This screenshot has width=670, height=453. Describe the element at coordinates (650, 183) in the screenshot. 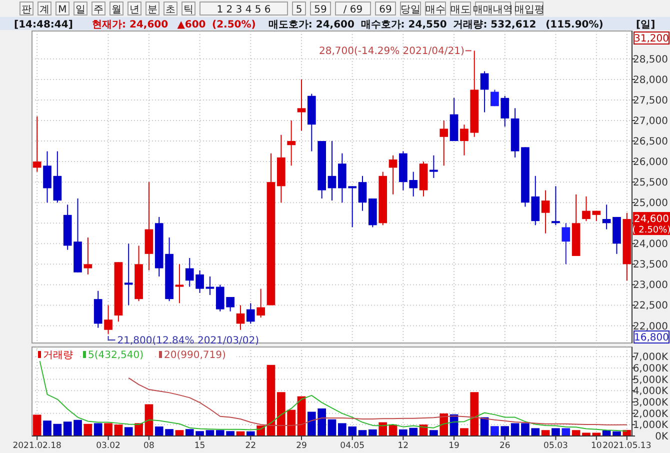

I see `y-tick-label: 25,500` at that location.